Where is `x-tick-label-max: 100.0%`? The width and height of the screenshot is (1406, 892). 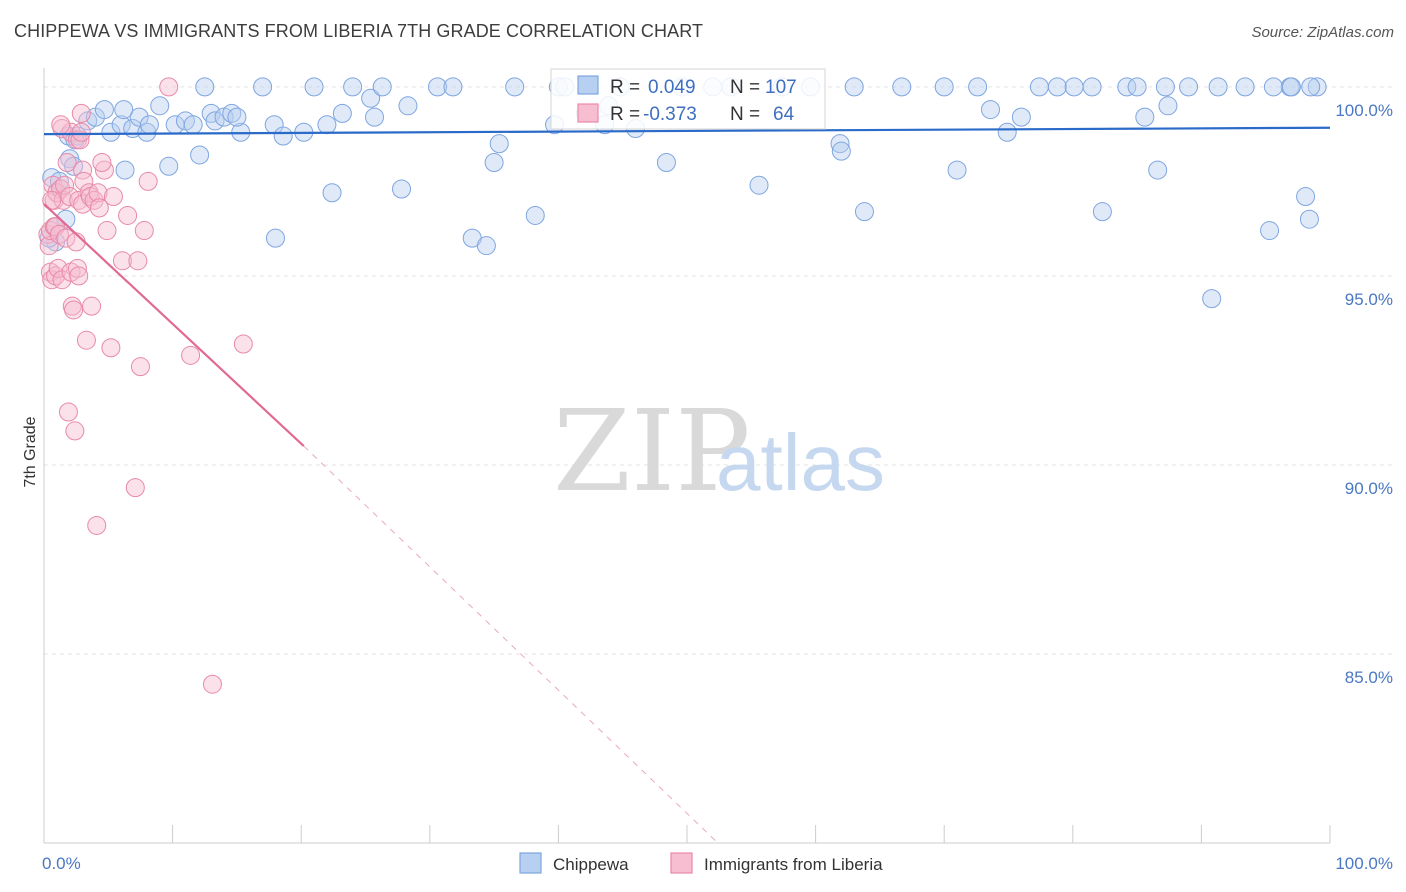
x-tick-label-max: 100.0% is located at coordinates (1364, 863).